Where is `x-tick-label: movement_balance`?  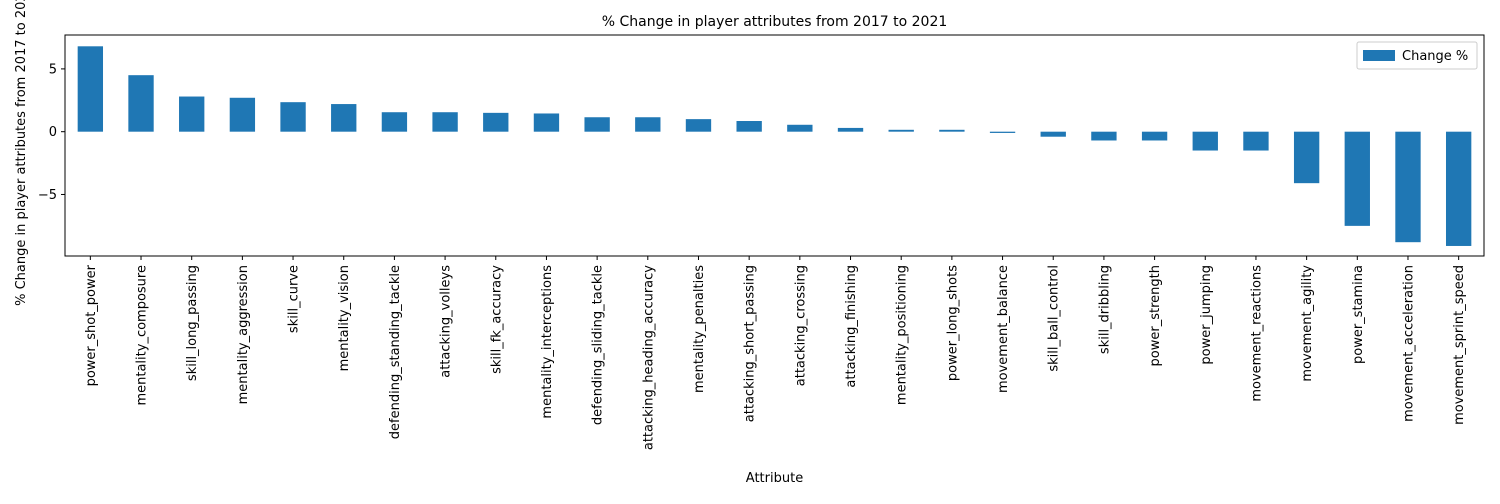
x-tick-label: movement_balance is located at coordinates (1003, 329).